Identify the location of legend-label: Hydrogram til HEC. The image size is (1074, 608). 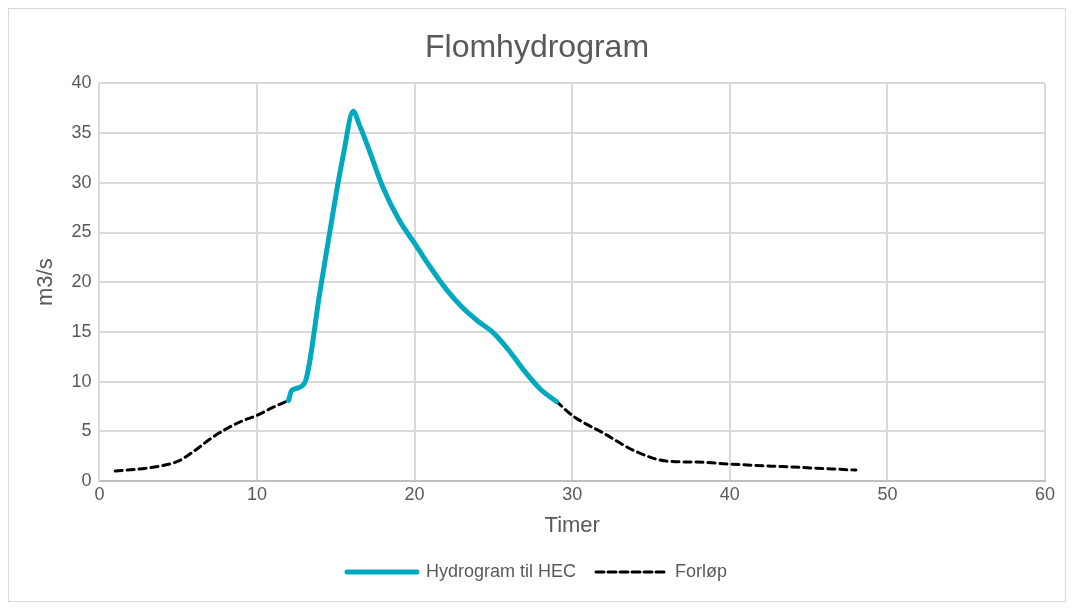
(501, 570).